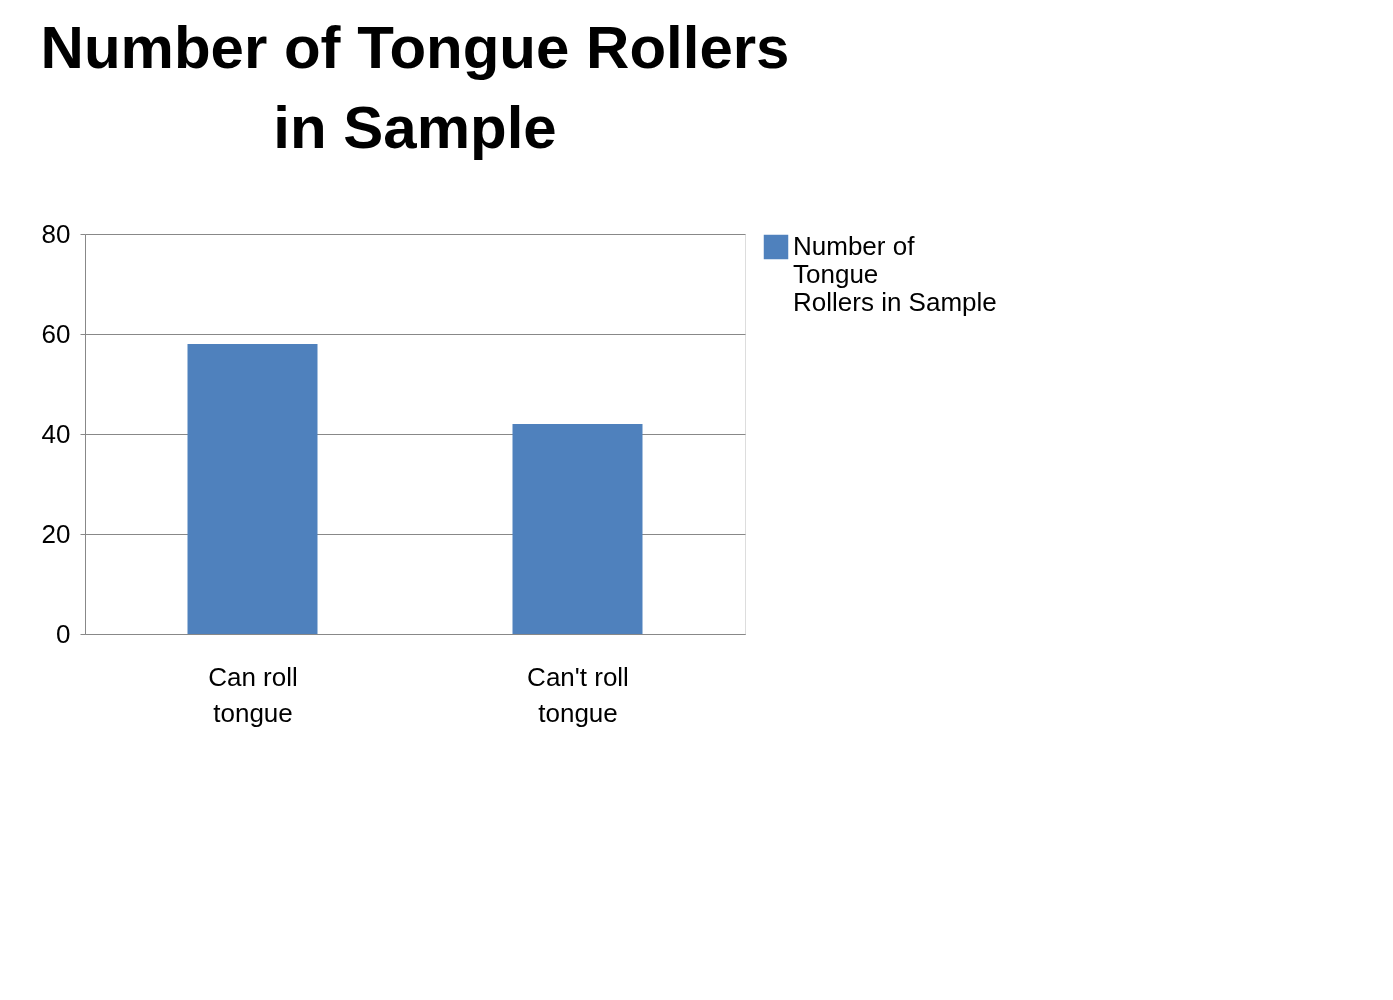 This screenshot has height=1000, width=1393. Describe the element at coordinates (56, 433) in the screenshot. I see `y-tick-label: 40` at that location.